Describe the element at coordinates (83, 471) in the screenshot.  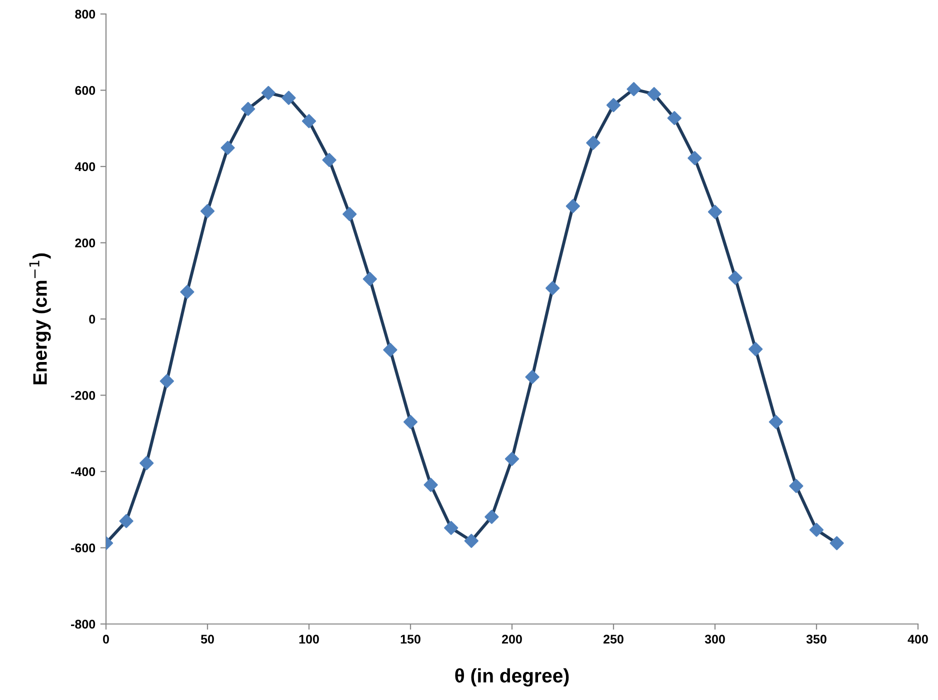
I see `y-tick-label: -400` at that location.